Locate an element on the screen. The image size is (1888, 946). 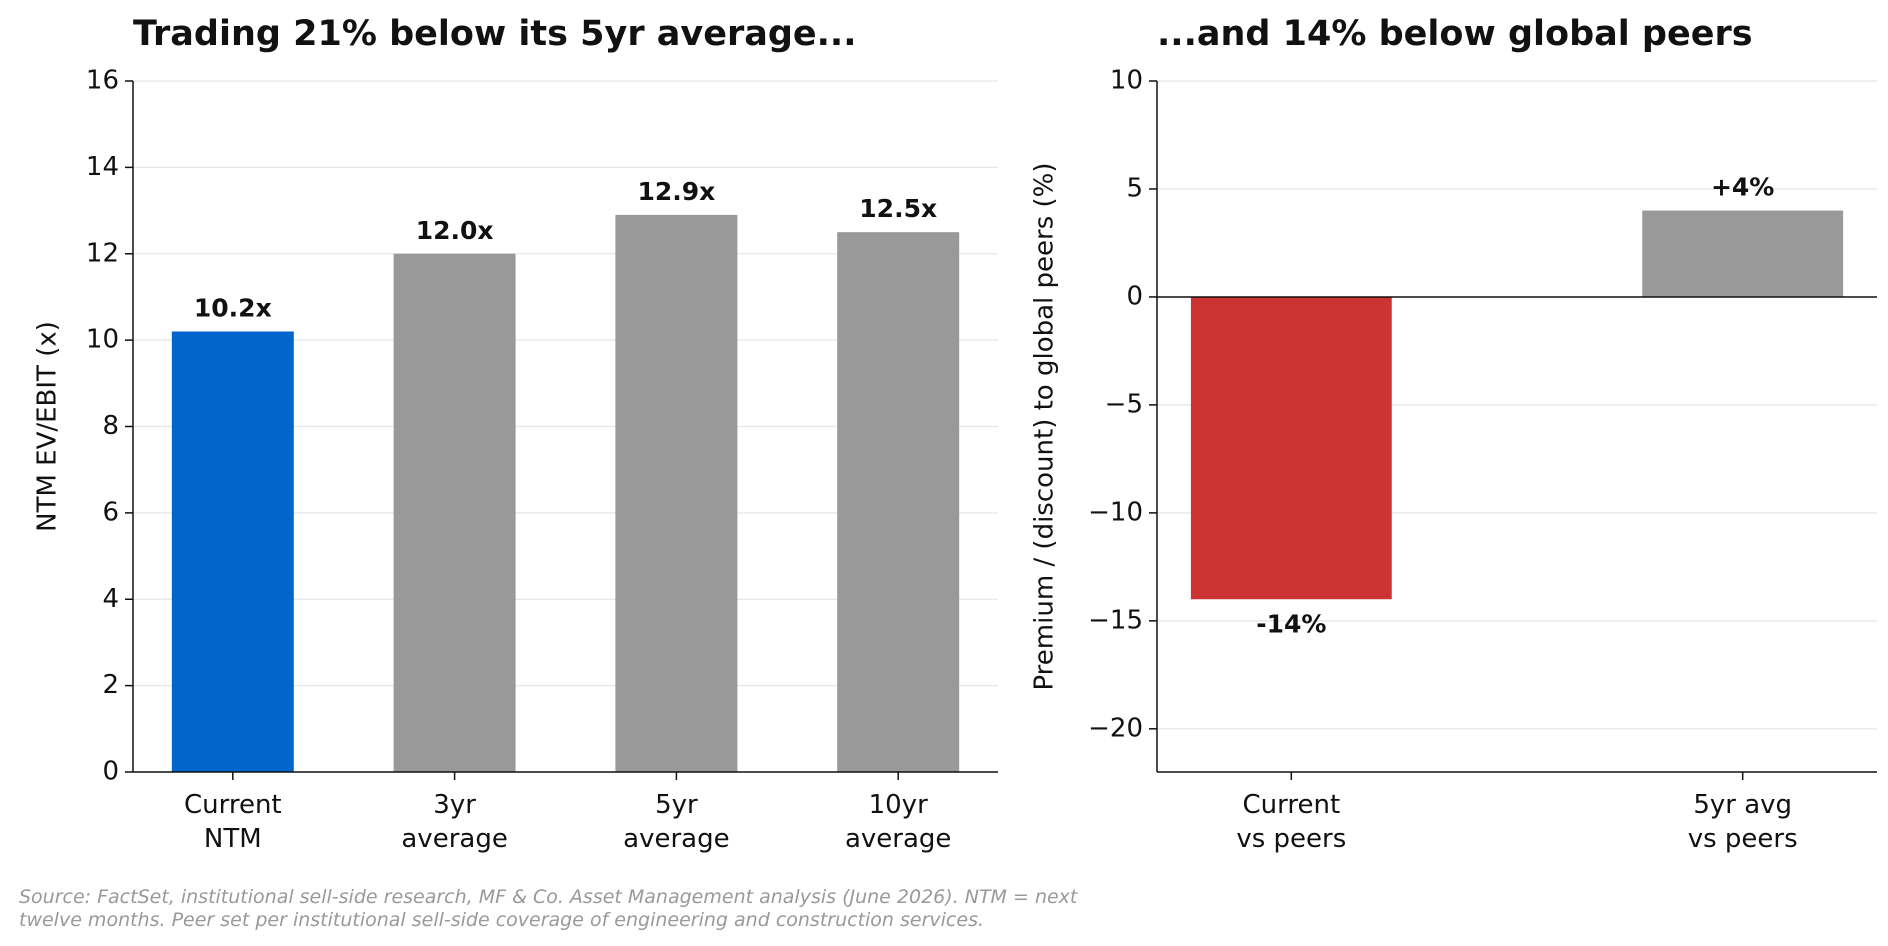
data-label: 12.9x is located at coordinates (676, 191).